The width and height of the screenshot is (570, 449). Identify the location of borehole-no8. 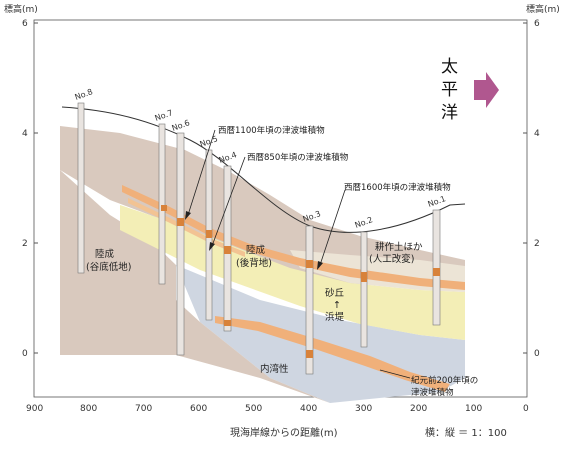
(81, 188).